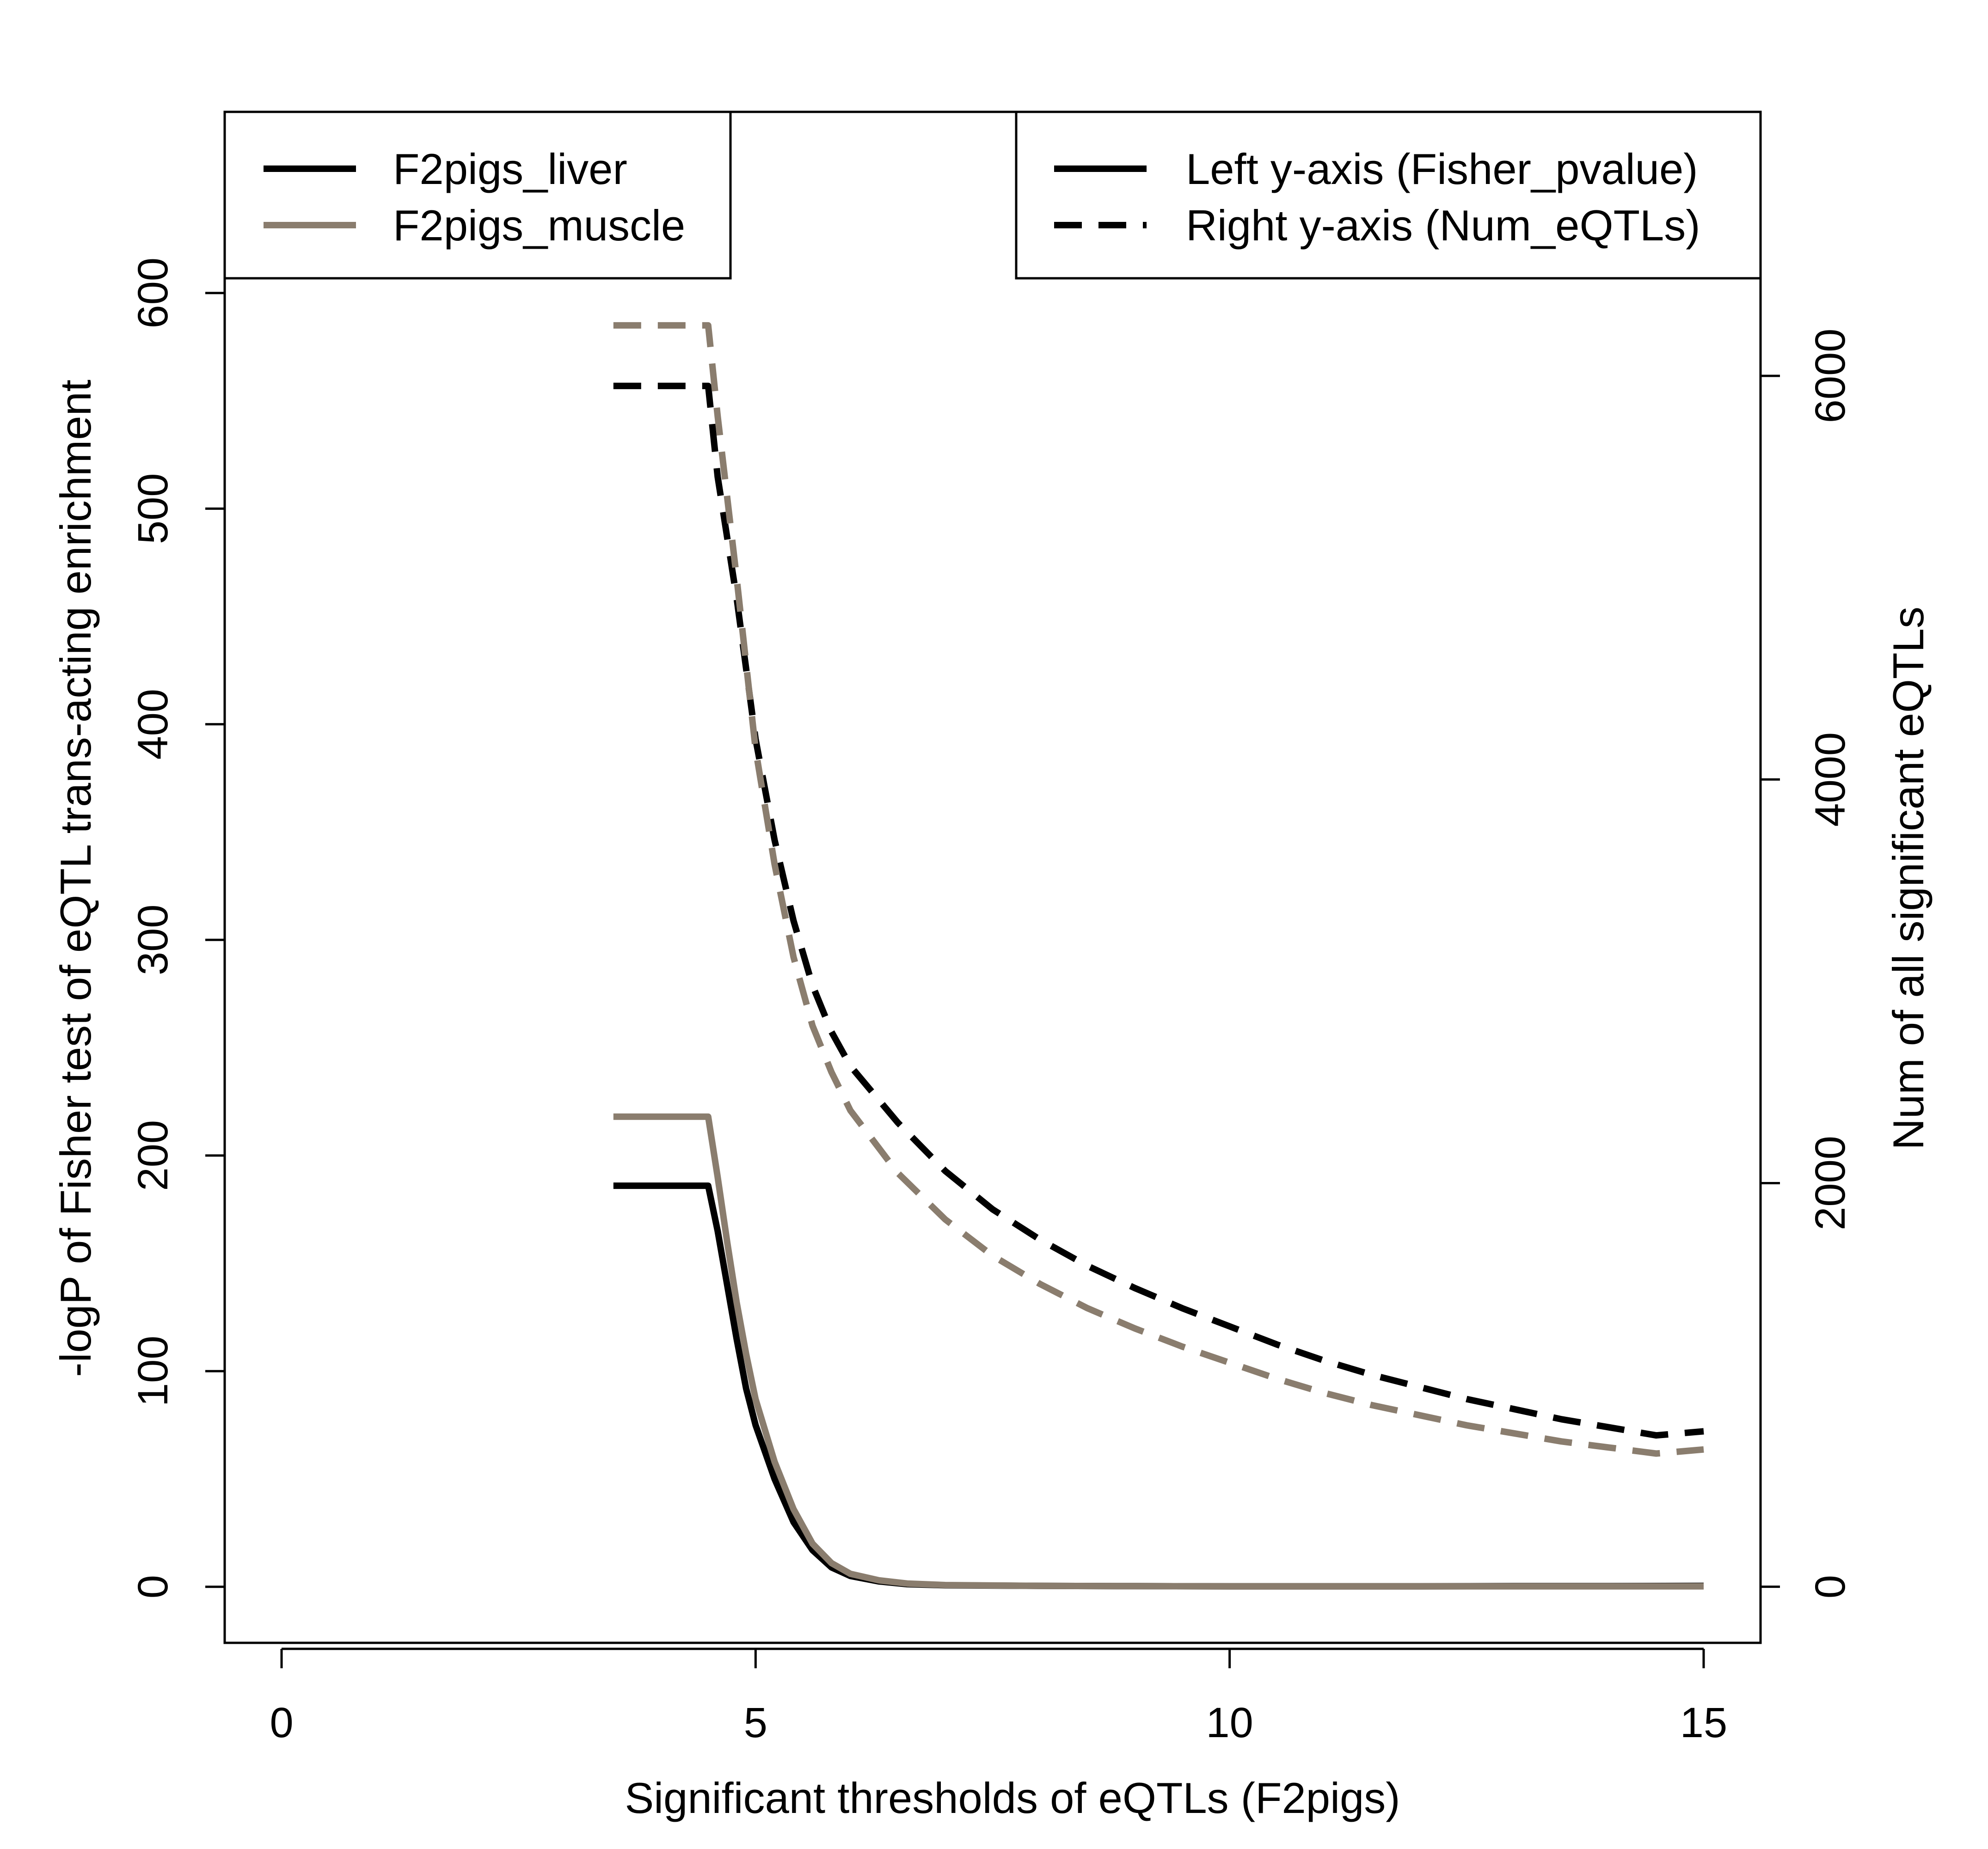  Describe the element at coordinates (1442, 169) in the screenshot. I see `legend-label-left-axis: Left y-axis (Fisher_pvalue)` at that location.